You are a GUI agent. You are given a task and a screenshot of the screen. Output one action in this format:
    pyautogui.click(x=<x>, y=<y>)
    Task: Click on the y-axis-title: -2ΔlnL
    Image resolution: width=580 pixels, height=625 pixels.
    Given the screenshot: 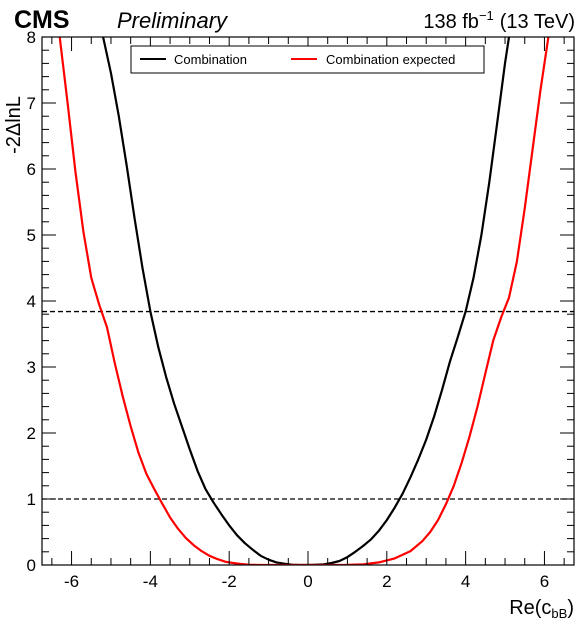 What is the action you would take?
    pyautogui.click(x=14, y=125)
    